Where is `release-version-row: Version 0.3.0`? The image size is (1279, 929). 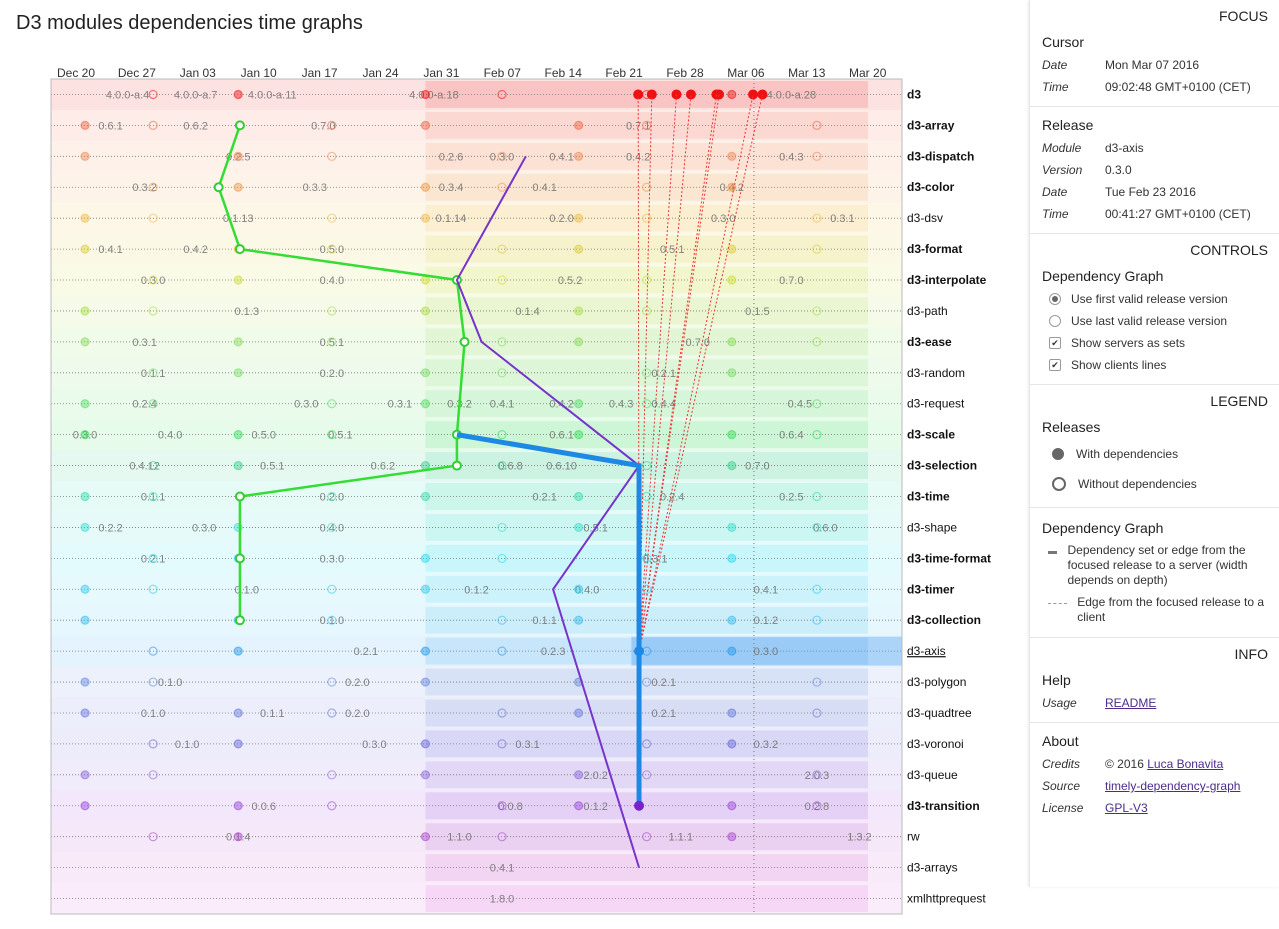 release-version-row: Version 0.3.0 is located at coordinates (1154, 170).